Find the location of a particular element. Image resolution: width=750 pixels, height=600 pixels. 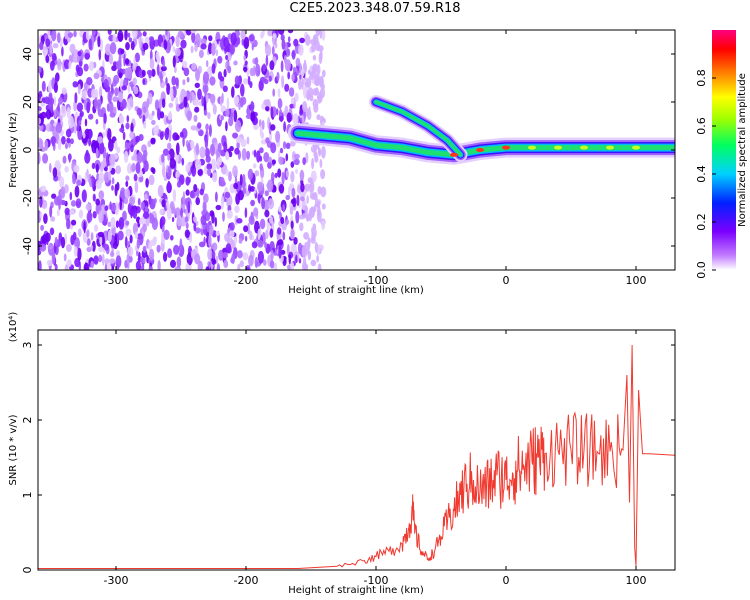

spectrogram-x-tick-label: -300 is located at coordinates (116, 280).